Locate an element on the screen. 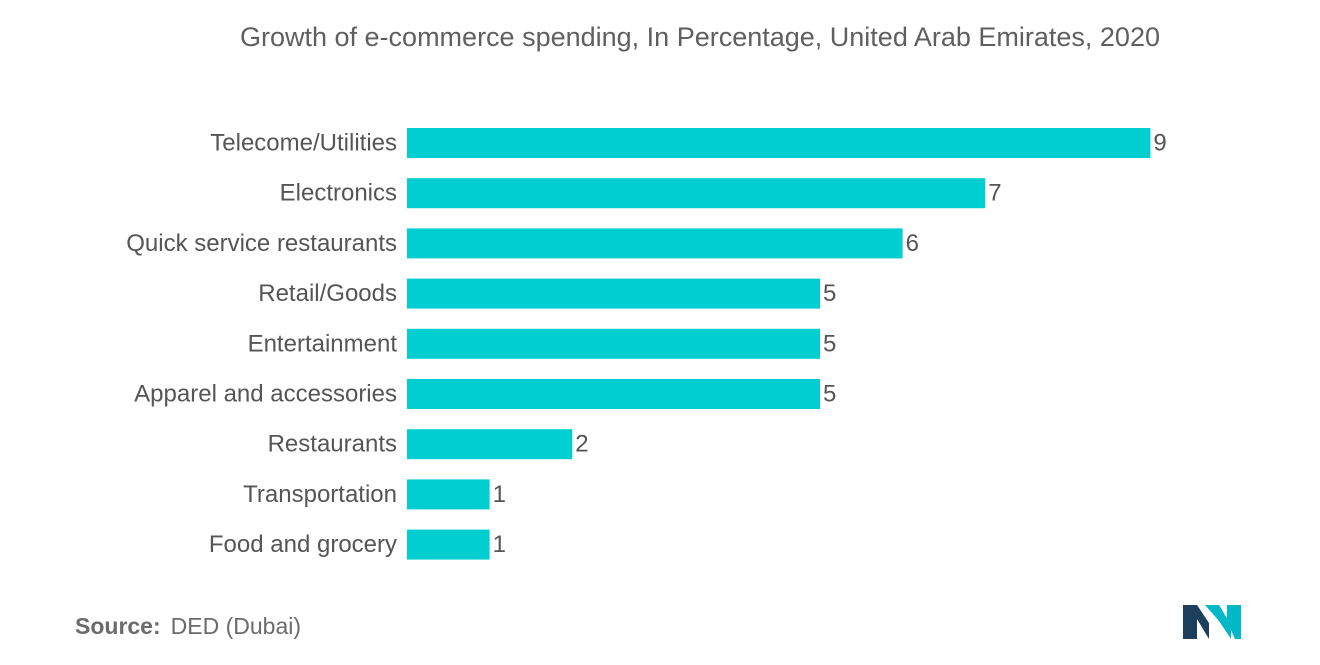 This screenshot has height=665, width=1320. source-value: DED (Dubai) is located at coordinates (236, 626).